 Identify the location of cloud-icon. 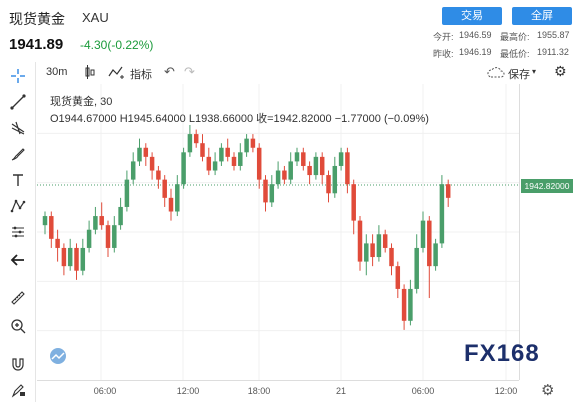
(496, 73).